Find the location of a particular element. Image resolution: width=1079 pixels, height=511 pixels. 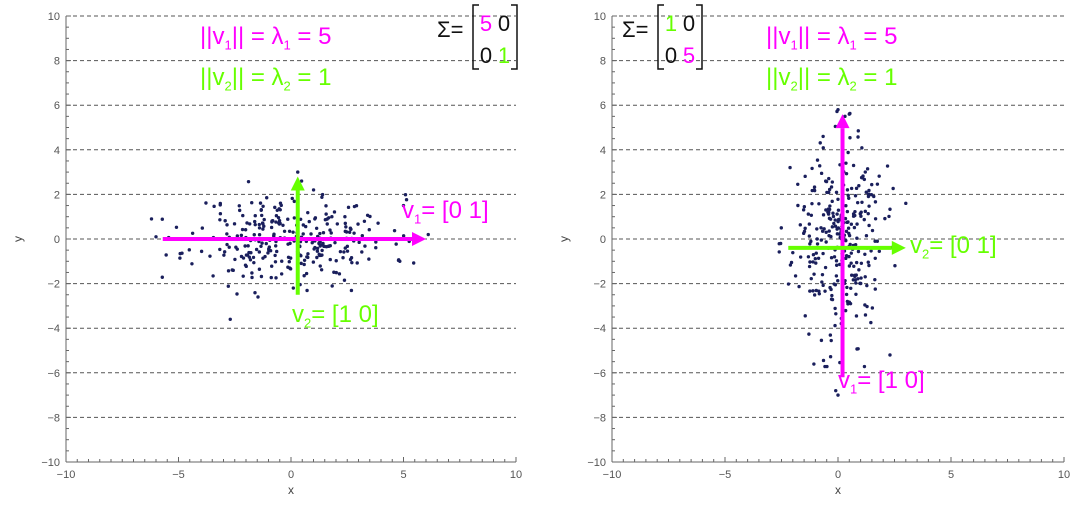

v2-vector-label: v2= [1 0] is located at coordinates (335, 315).